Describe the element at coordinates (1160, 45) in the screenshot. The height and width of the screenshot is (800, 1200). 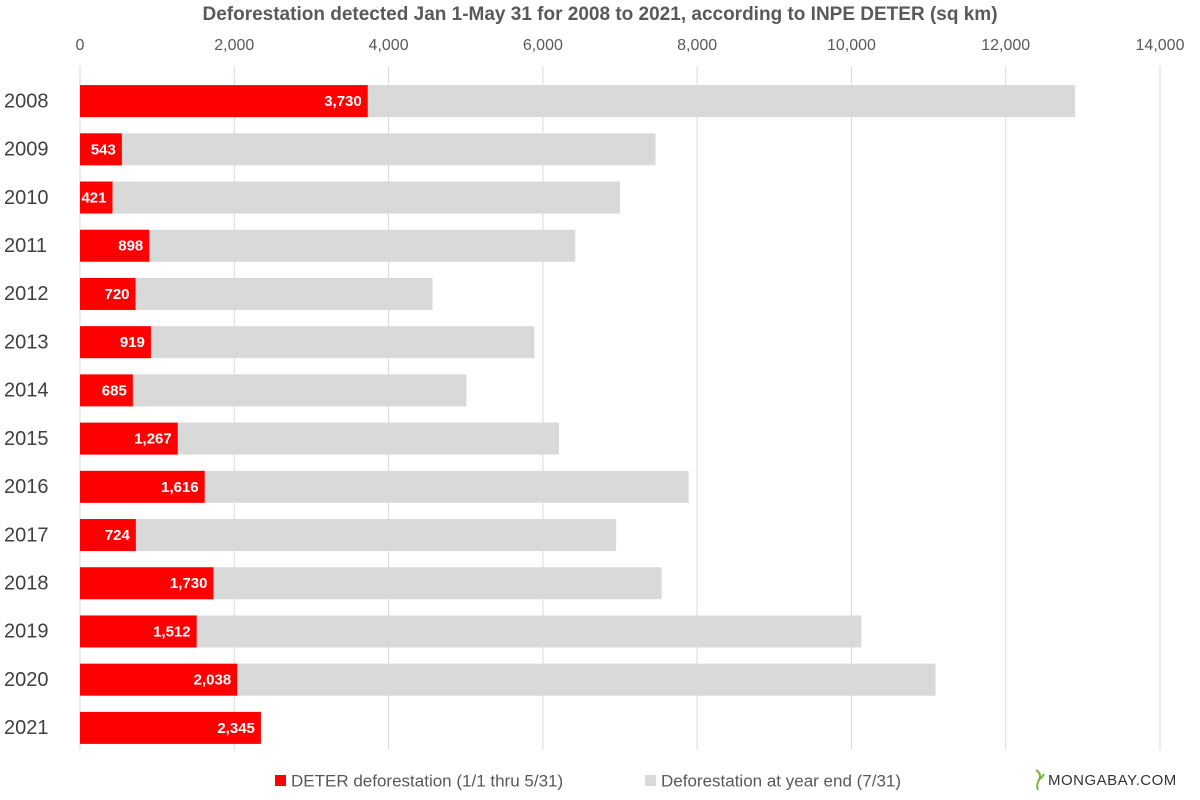
I see `x-tick-label: 14,000` at that location.